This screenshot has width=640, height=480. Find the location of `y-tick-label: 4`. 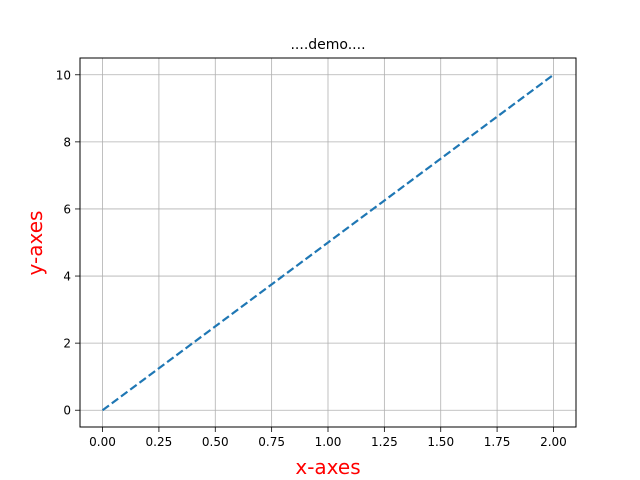

y-tick-label: 4 is located at coordinates (67, 277).